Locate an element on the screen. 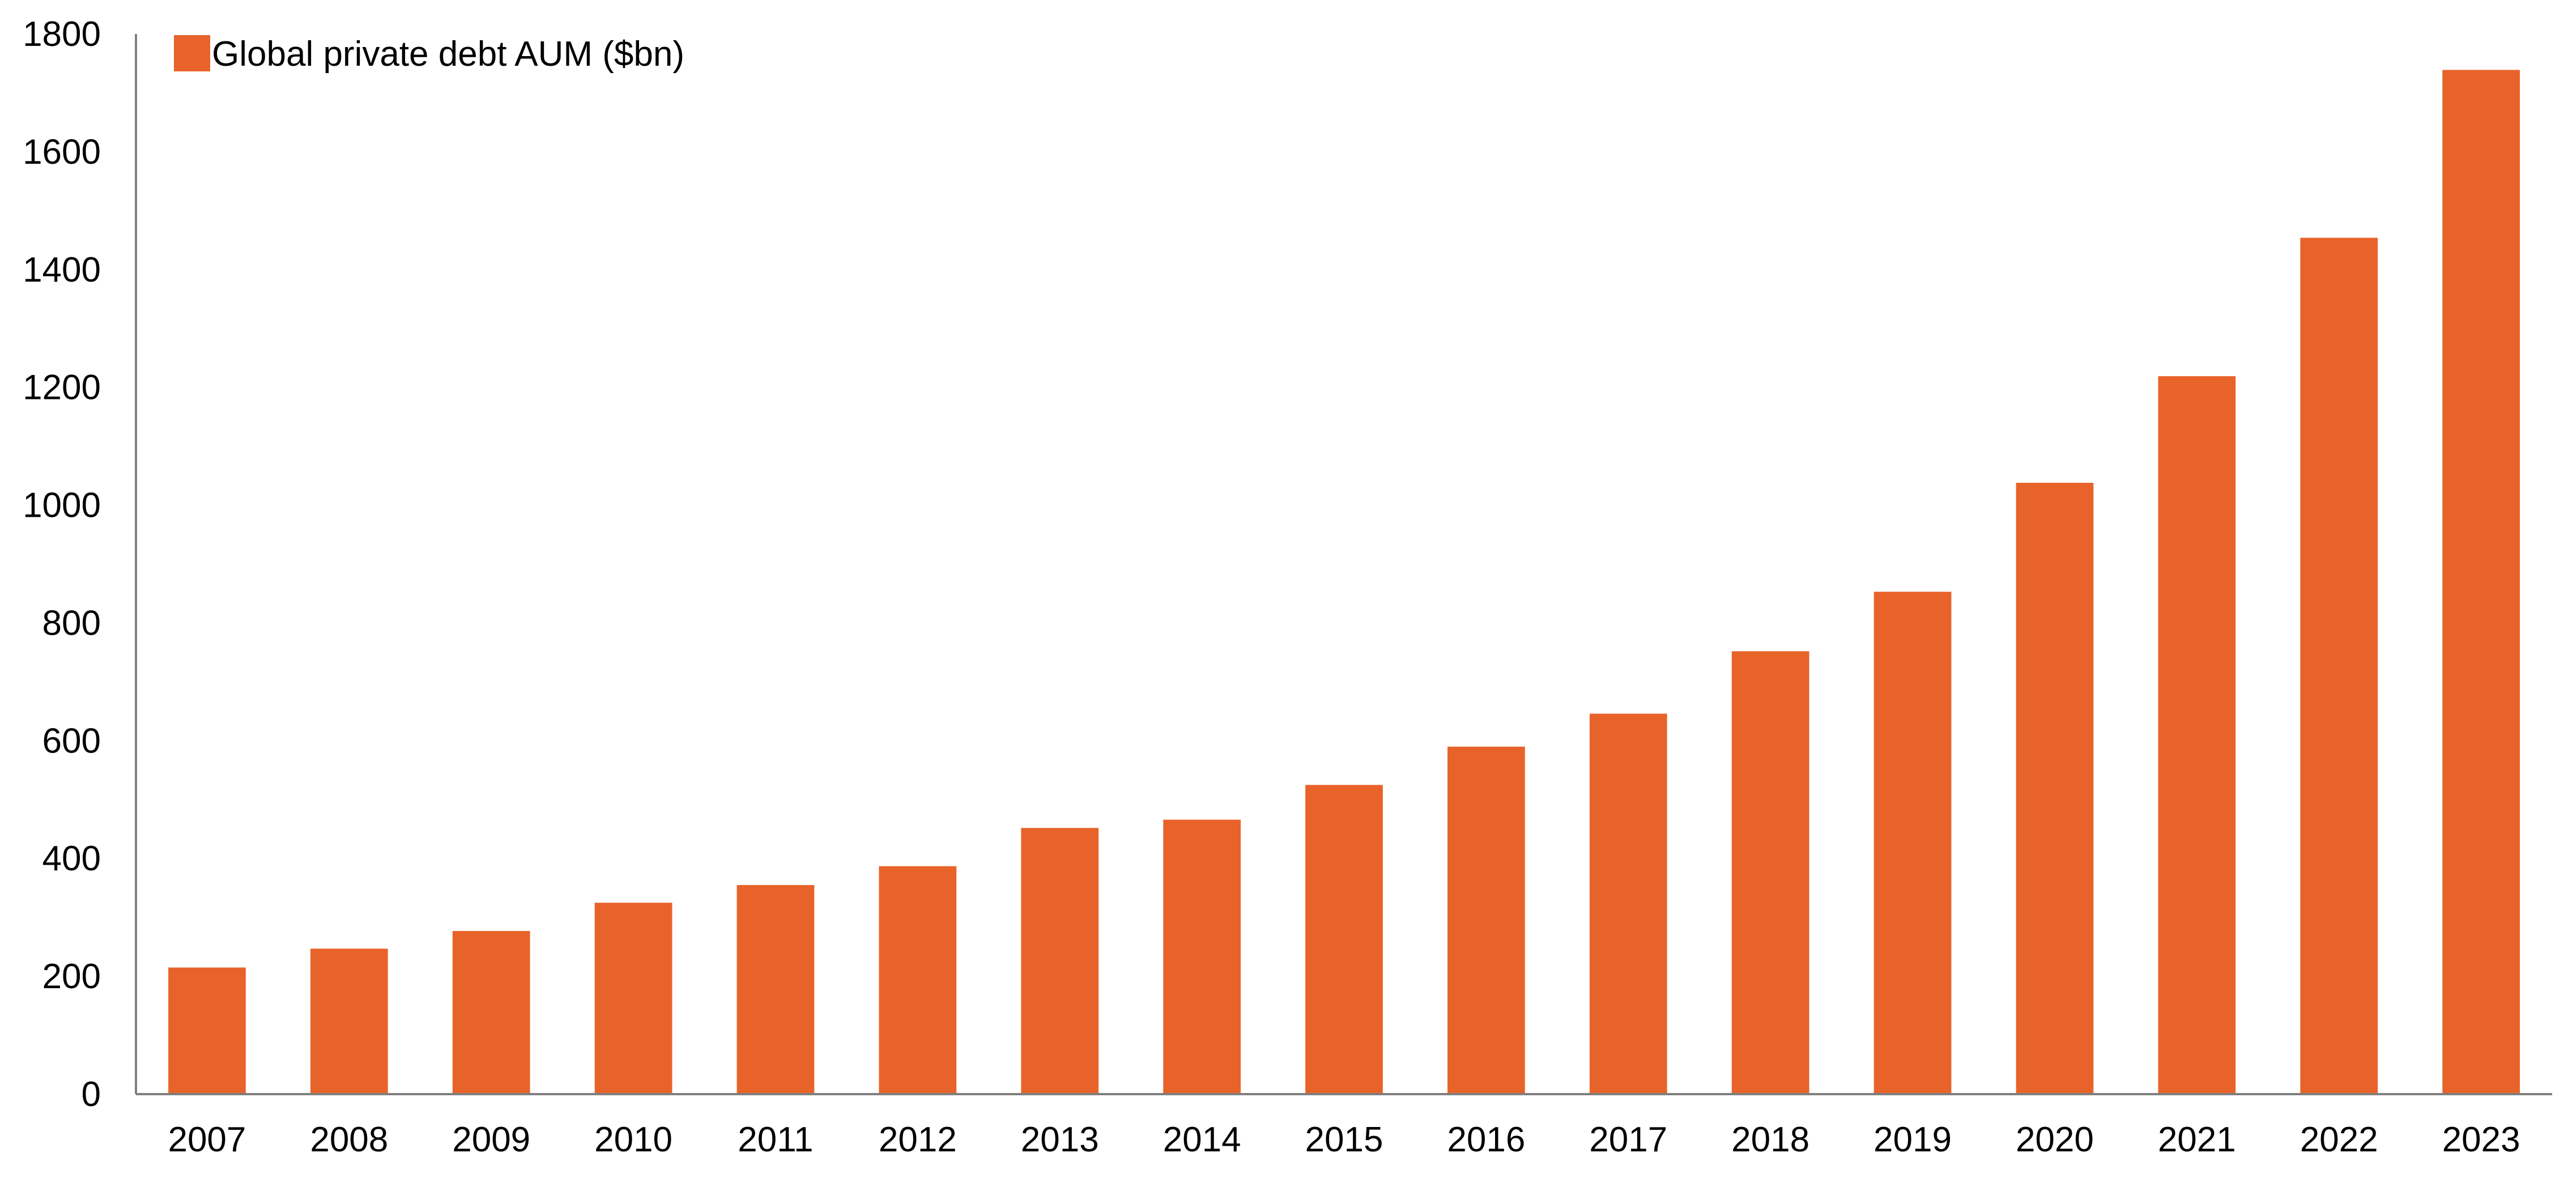  bar-2010 is located at coordinates (633, 998).